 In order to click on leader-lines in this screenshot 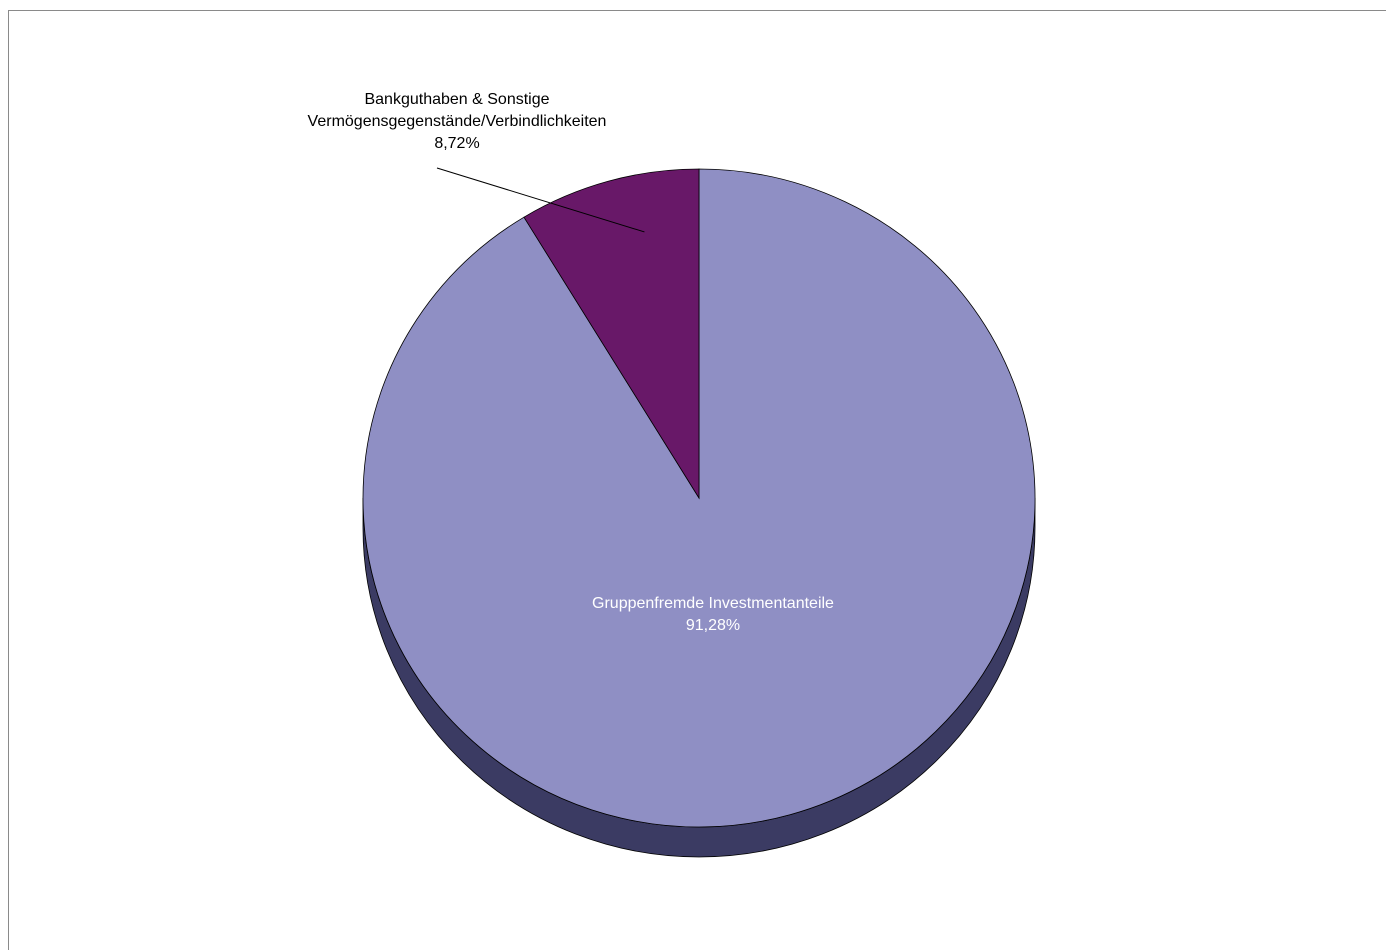, I will do `click(540, 200)`.